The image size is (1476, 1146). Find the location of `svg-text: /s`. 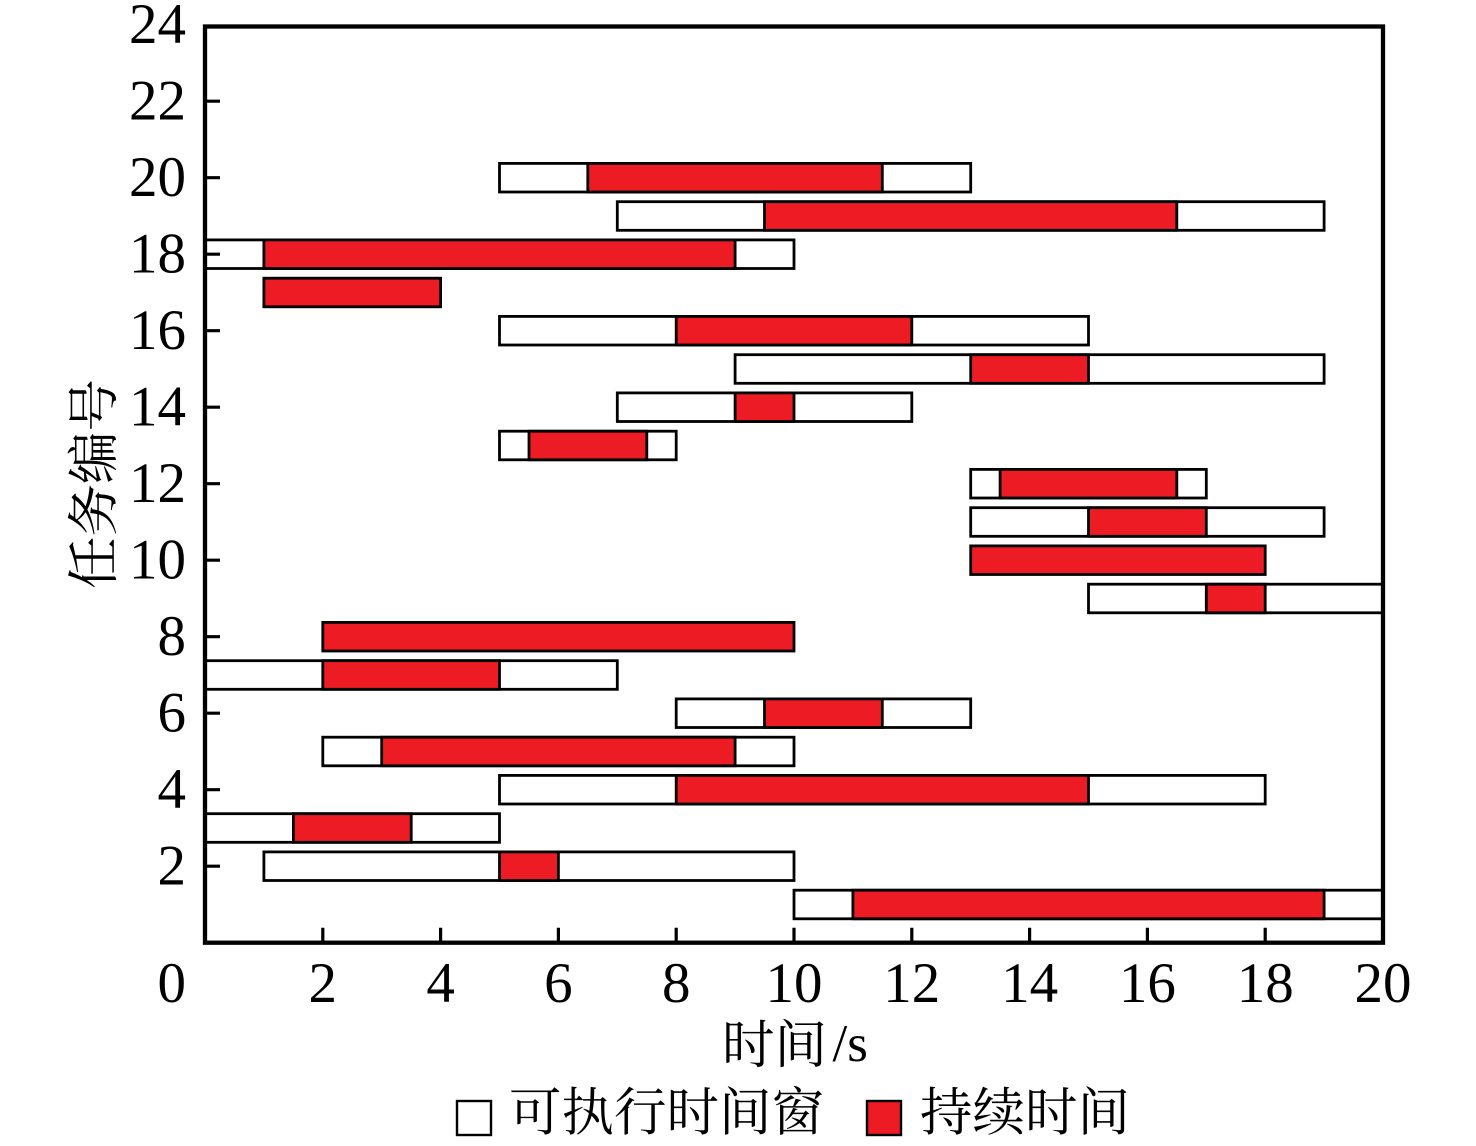

svg-text: /s is located at coordinates (850, 1044).